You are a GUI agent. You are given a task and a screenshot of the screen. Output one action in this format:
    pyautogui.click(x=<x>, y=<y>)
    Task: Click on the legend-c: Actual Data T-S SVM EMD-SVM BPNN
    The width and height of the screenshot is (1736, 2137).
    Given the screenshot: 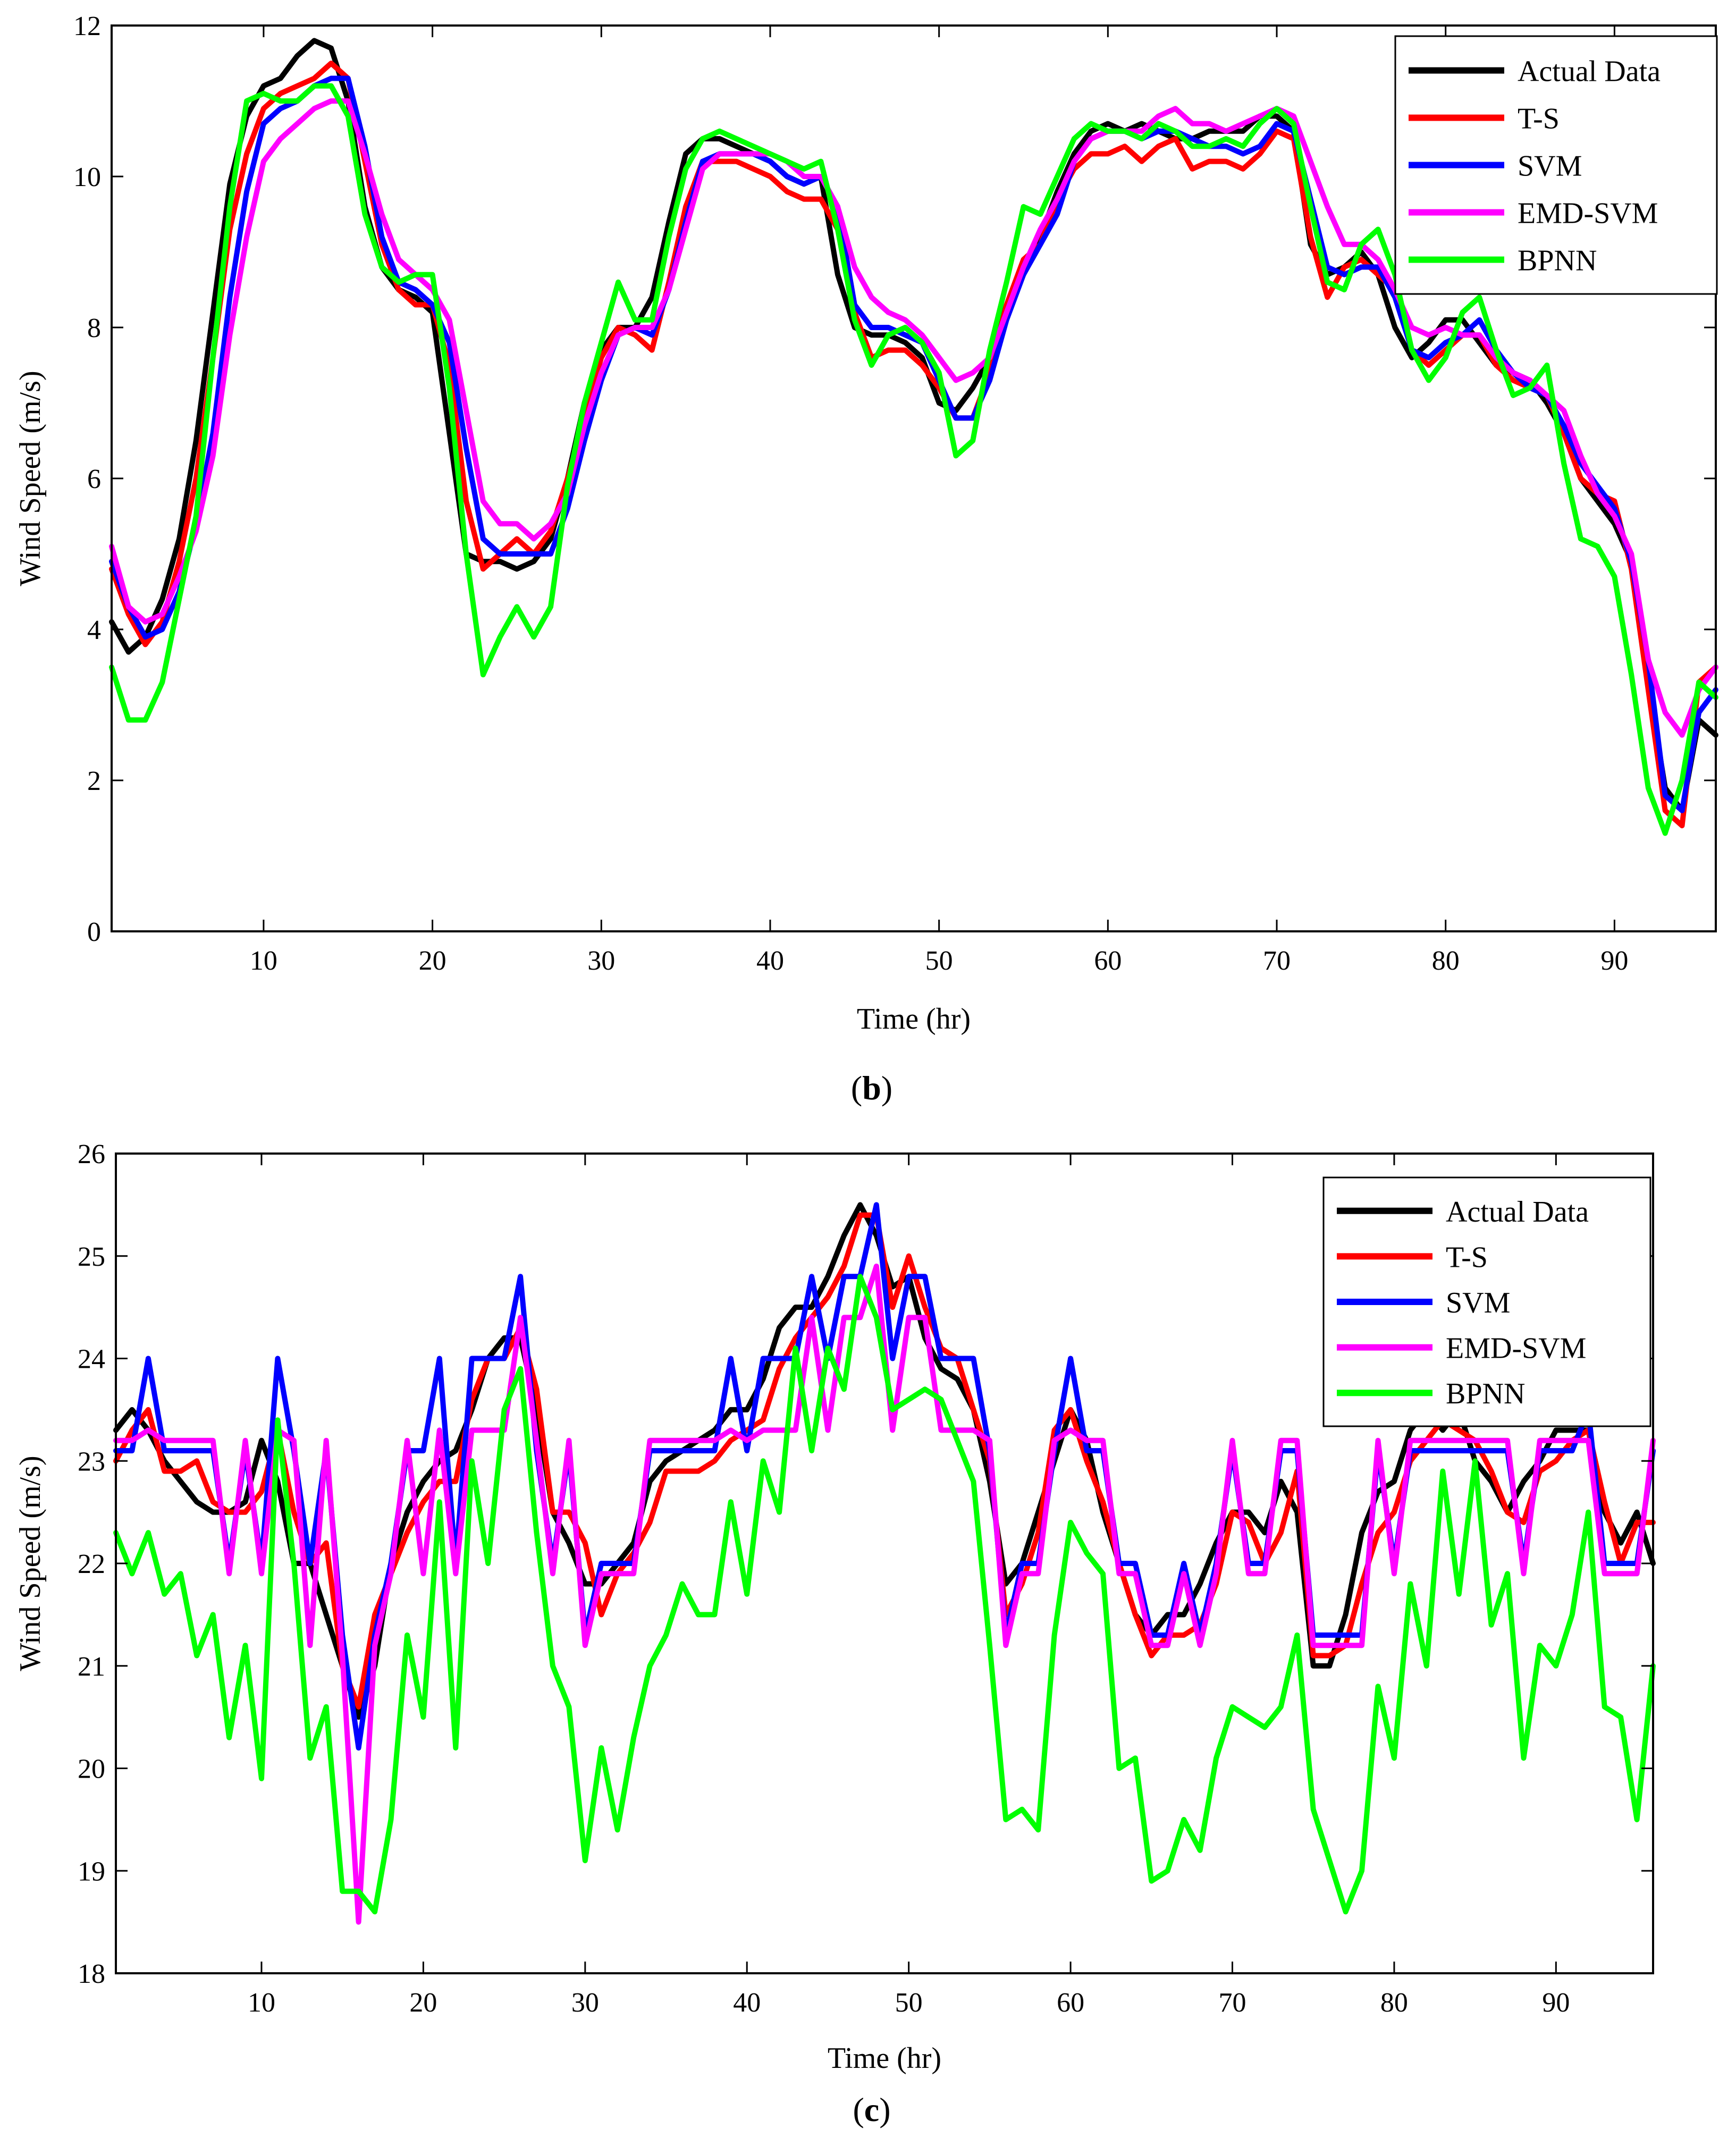 What is the action you would take?
    pyautogui.click(x=1486, y=1301)
    